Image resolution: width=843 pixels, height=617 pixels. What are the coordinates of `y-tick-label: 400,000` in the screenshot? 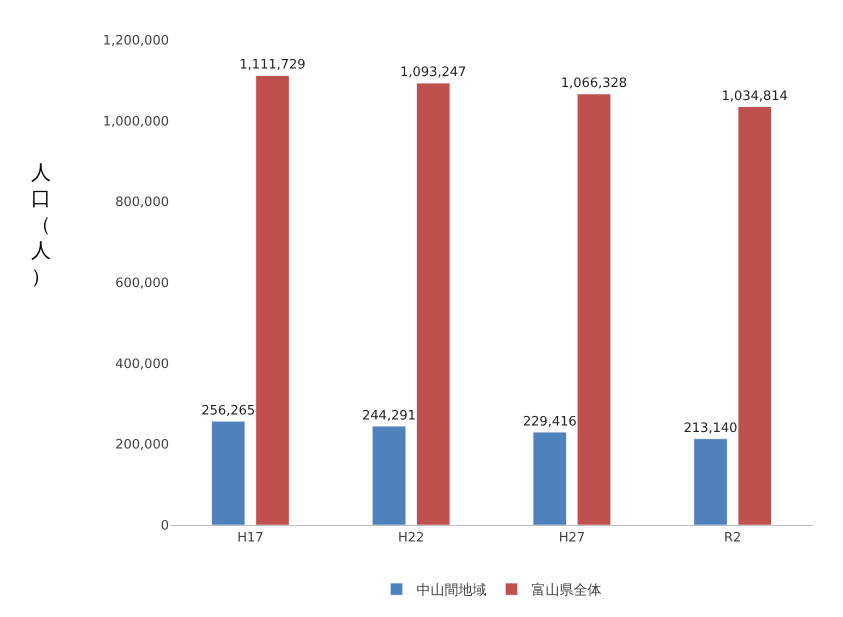 It's located at (142, 364).